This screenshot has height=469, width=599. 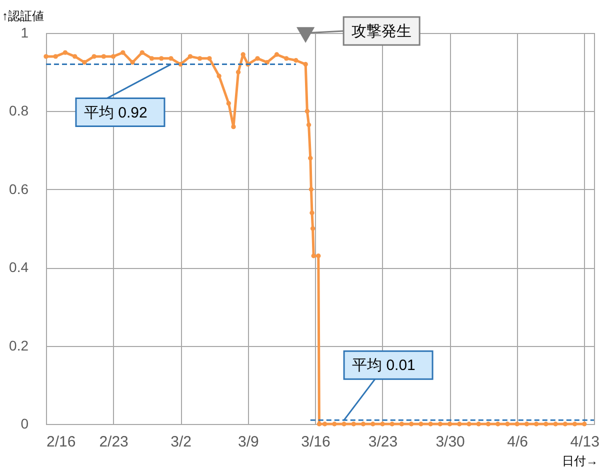 What do you see at coordinates (384, 365) in the screenshot?
I see `annotation: 平均 0.01` at bounding box center [384, 365].